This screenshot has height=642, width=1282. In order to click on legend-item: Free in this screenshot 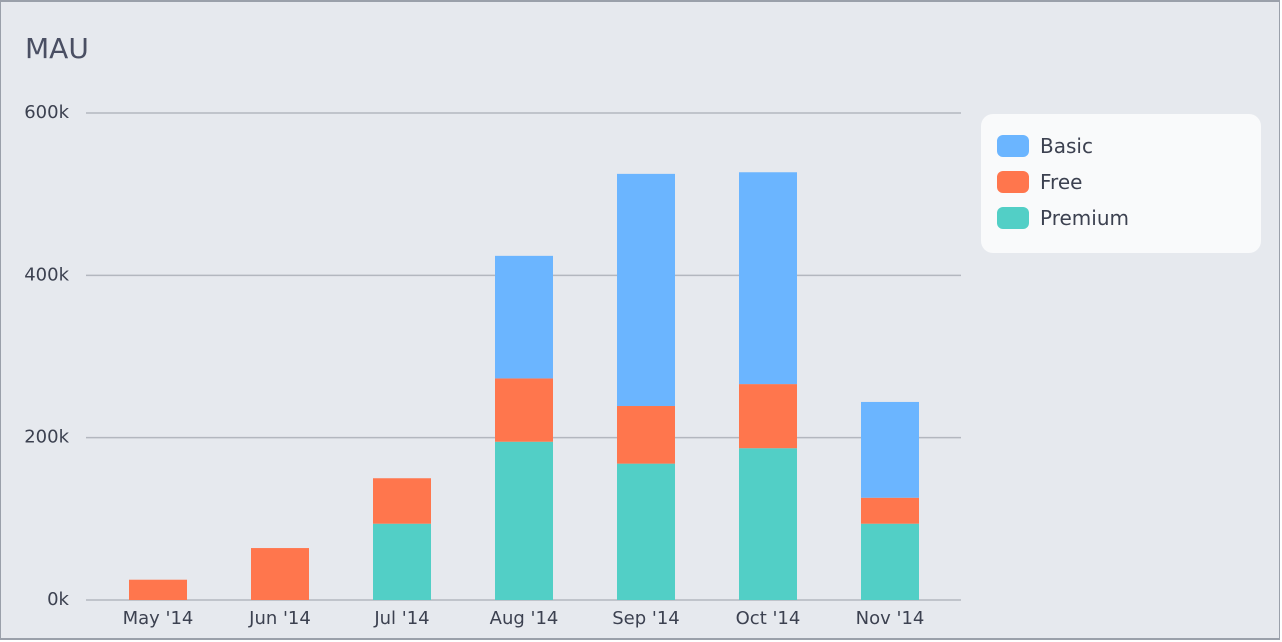, I will do `click(1039, 182)`.